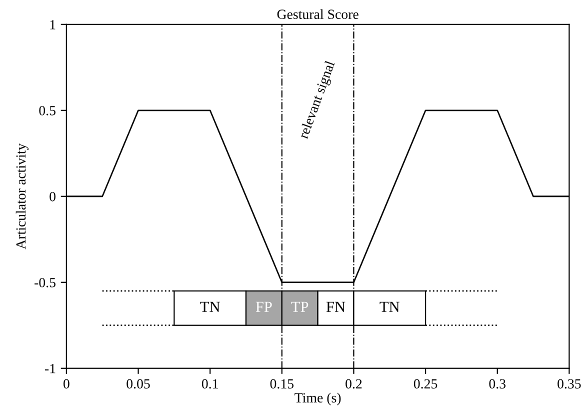  I want to click on y-tick-label: 0, so click(53, 197).